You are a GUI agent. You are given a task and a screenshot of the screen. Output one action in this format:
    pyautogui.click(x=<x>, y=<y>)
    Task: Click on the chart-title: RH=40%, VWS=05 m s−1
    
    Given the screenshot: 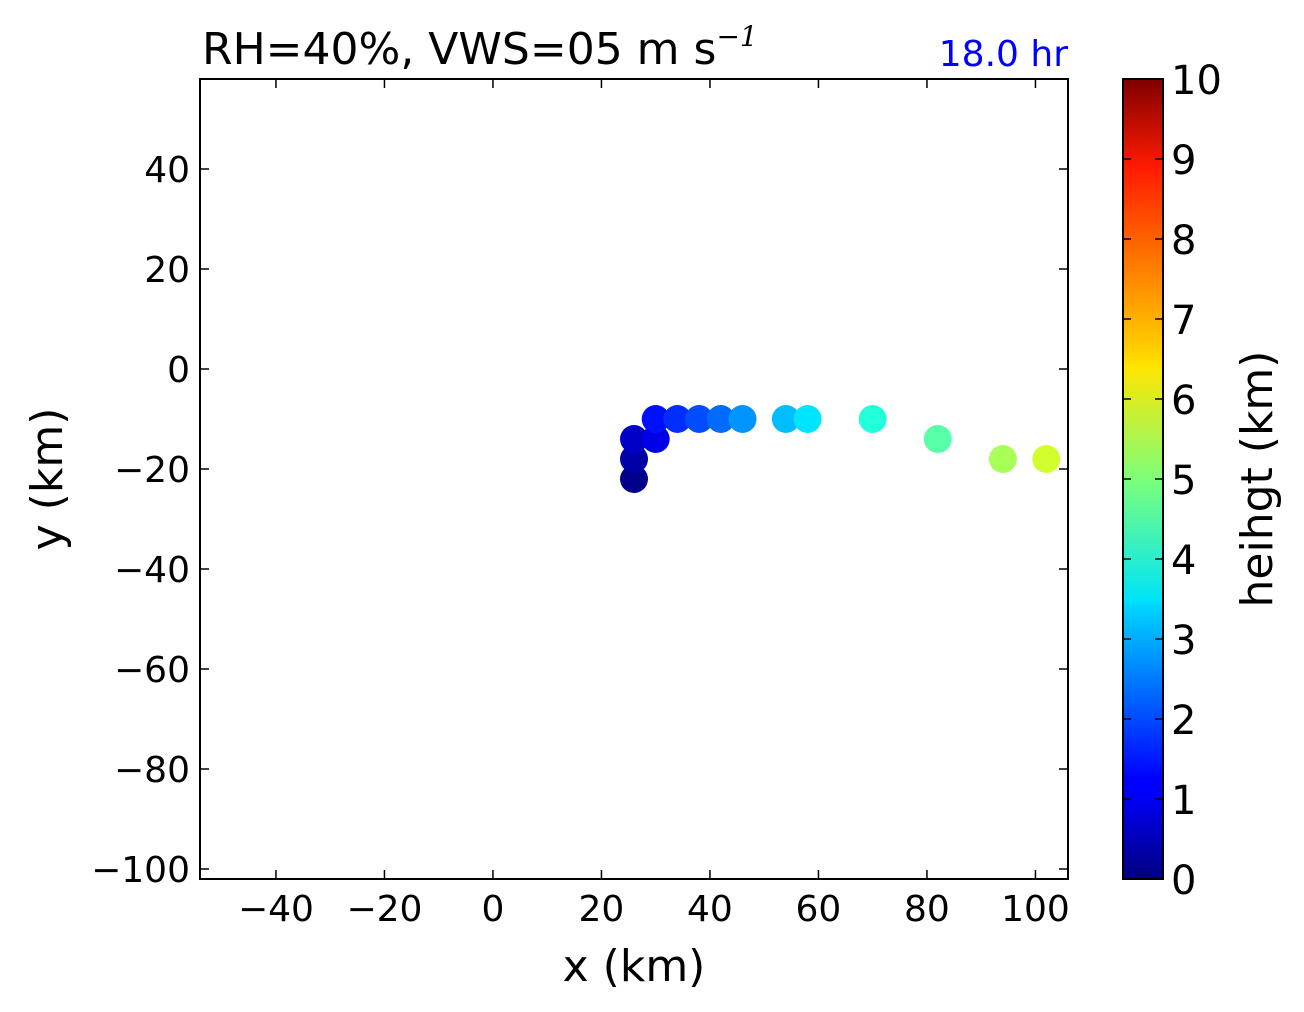 What is the action you would take?
    pyautogui.click(x=480, y=47)
    